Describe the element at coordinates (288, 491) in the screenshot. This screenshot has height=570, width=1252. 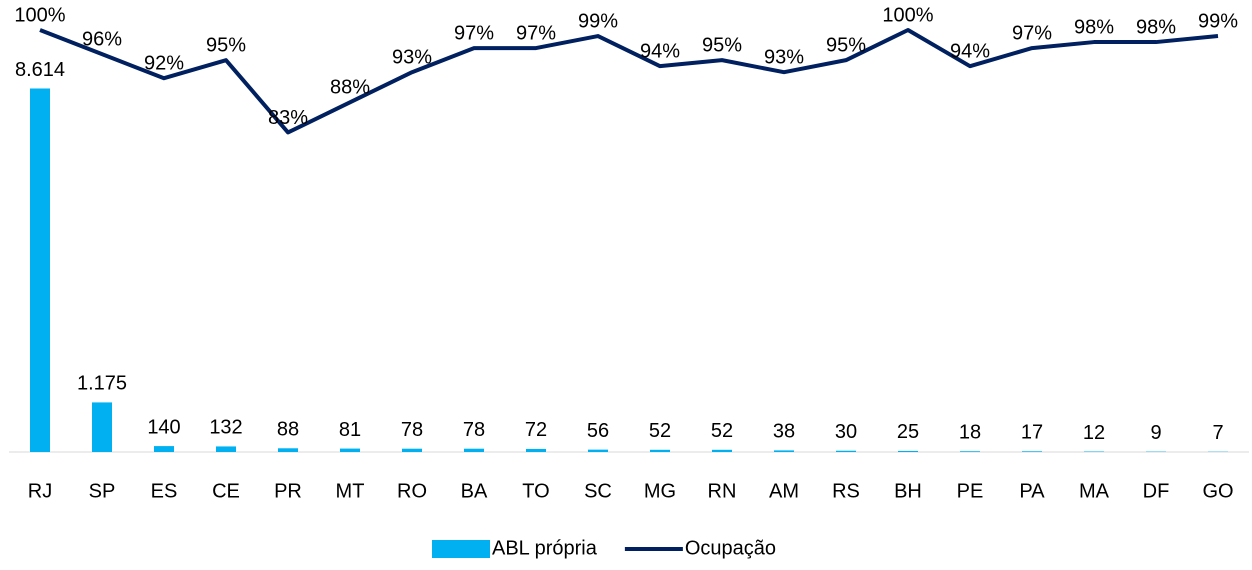
I see `x-tick-label: PR` at that location.